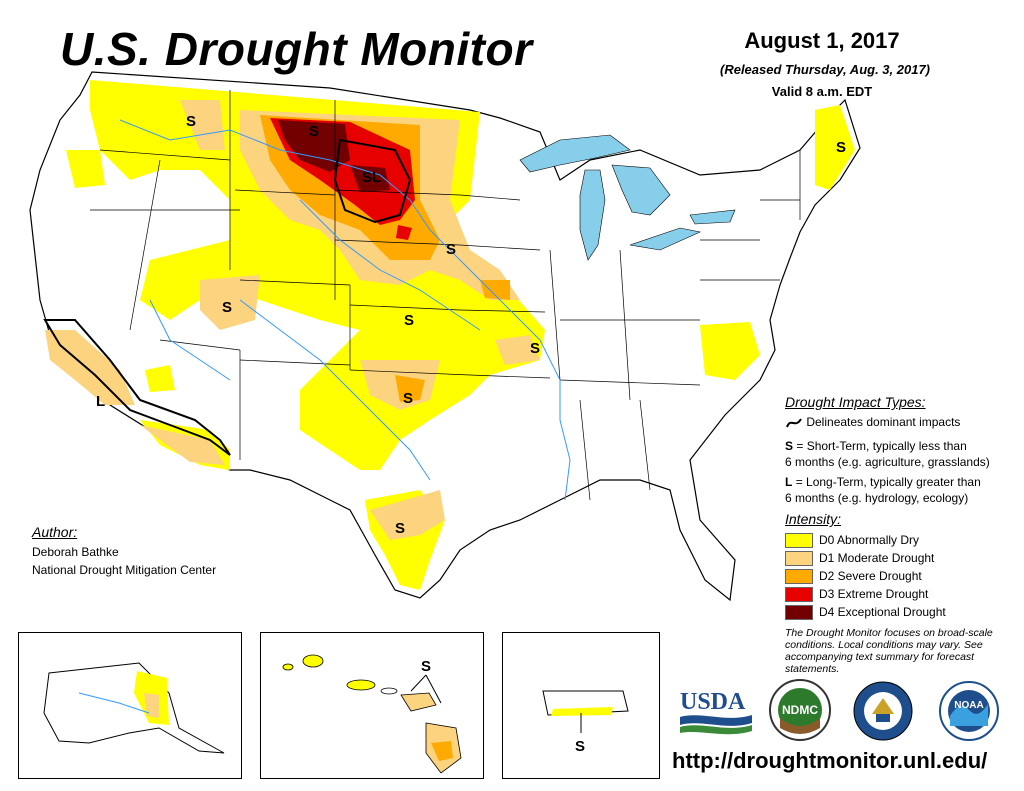 The width and height of the screenshot is (1024, 791). Describe the element at coordinates (641, 190) in the screenshot. I see `lake-huron` at that location.